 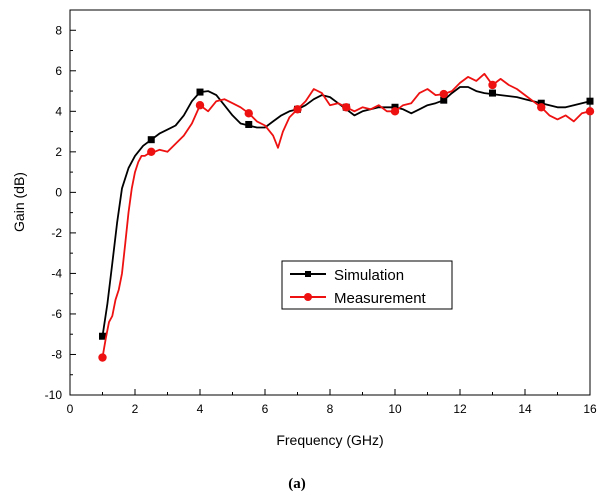 What do you see at coordinates (58, 111) in the screenshot?
I see `y-tick-label: 4` at bounding box center [58, 111].